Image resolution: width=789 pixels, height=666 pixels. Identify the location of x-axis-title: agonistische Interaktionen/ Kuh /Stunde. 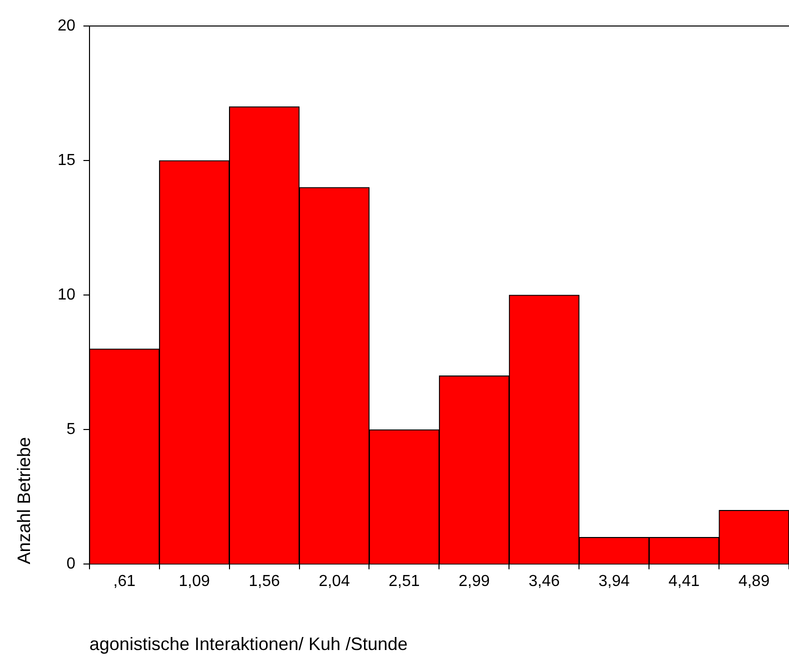
(248, 644).